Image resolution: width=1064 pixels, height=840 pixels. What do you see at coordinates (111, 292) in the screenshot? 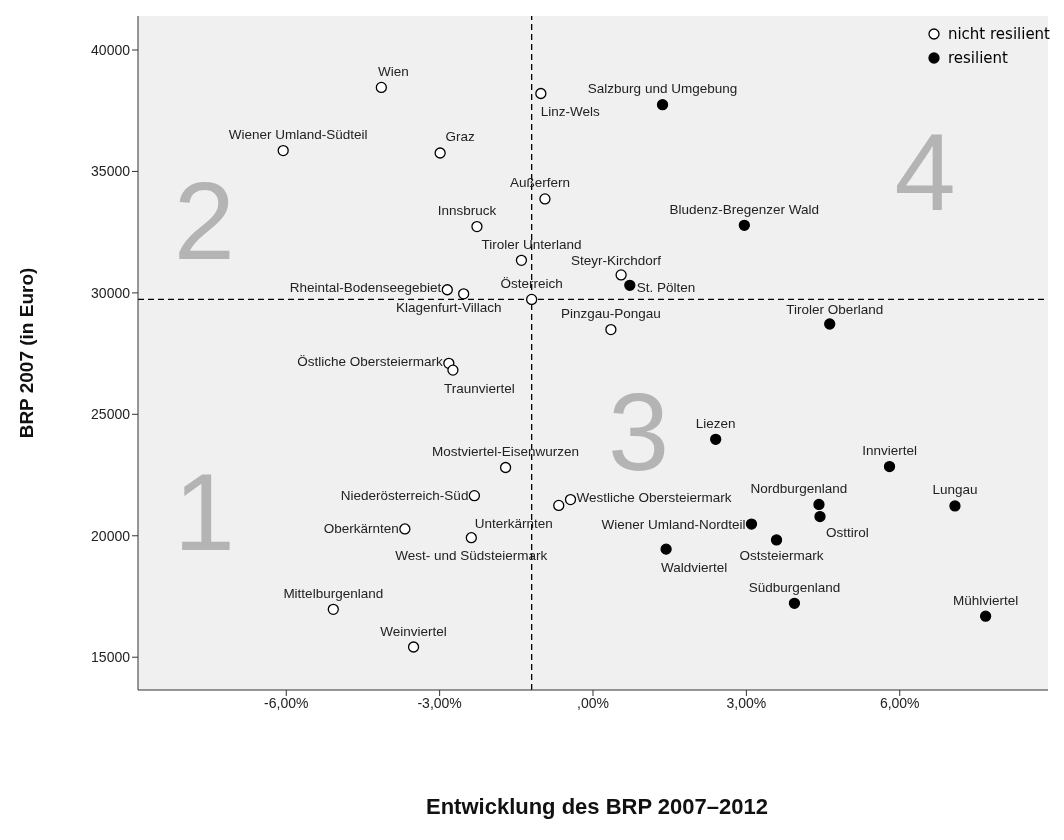
I see `y-tick-label: 30000` at bounding box center [111, 292].